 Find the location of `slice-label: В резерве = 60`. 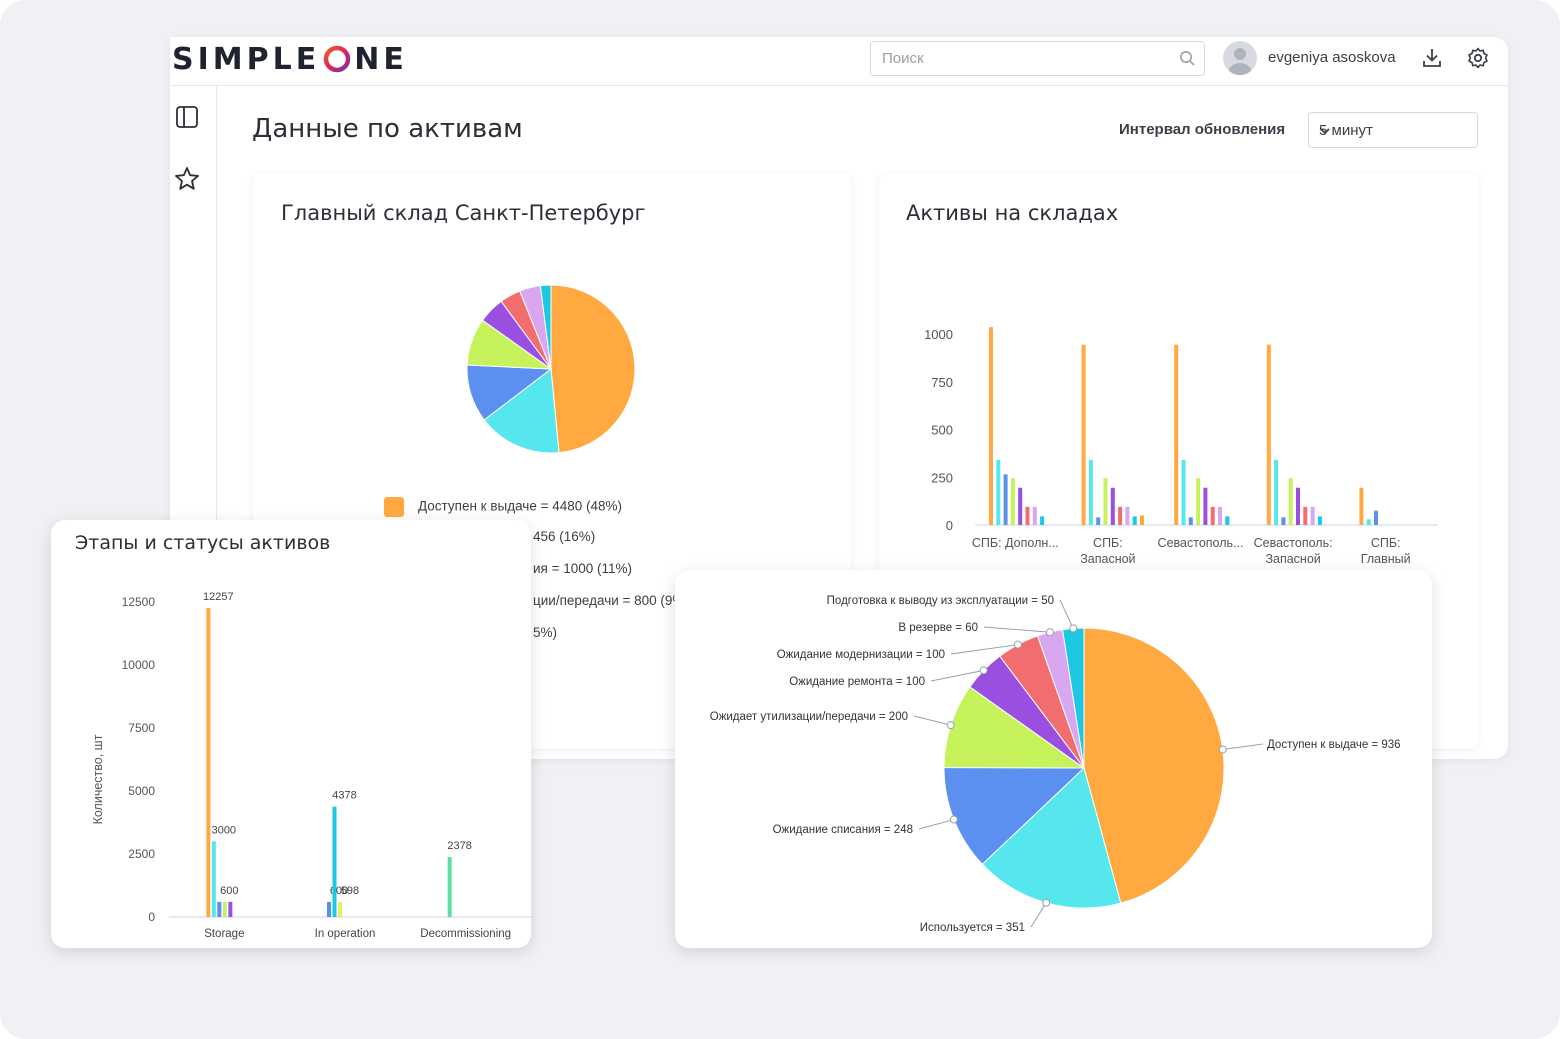

slice-label: В резерве = 60 is located at coordinates (938, 628).